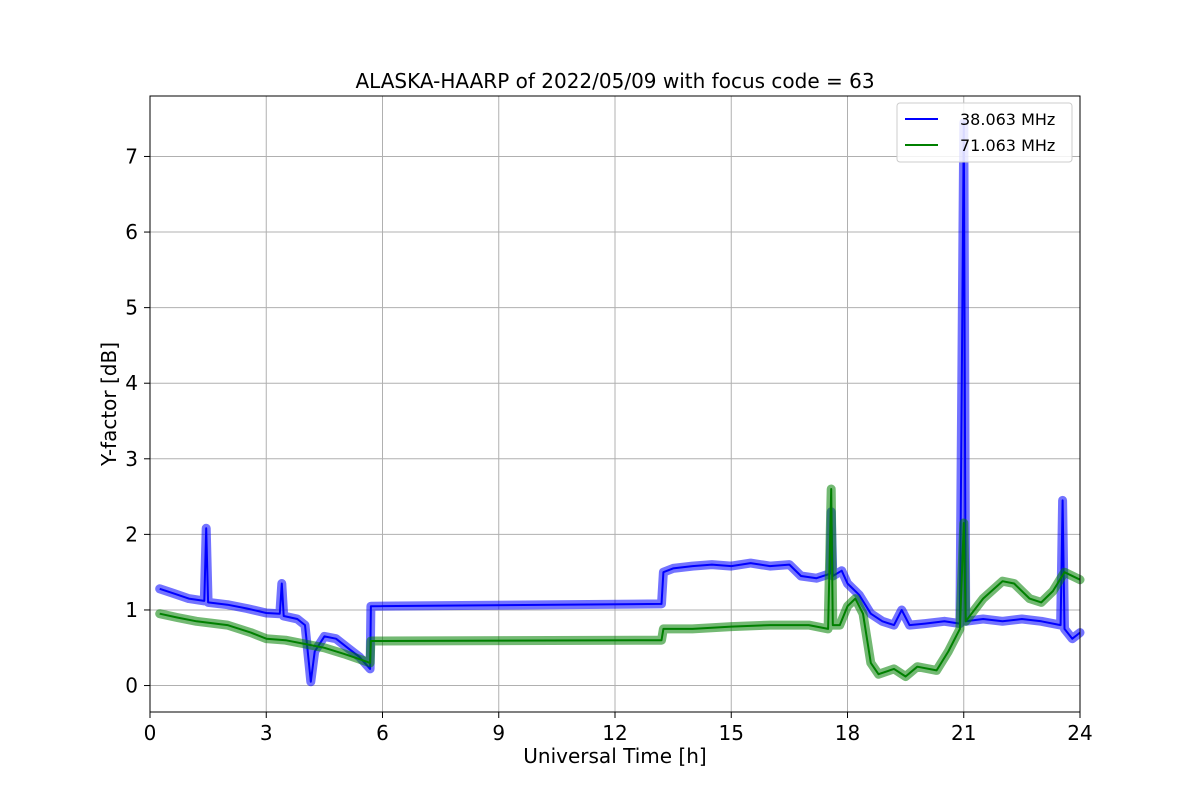 The height and width of the screenshot is (800, 1200). Describe the element at coordinates (1007, 119) in the screenshot. I see `legend-label-38mhz: 38.063 MHz` at that location.